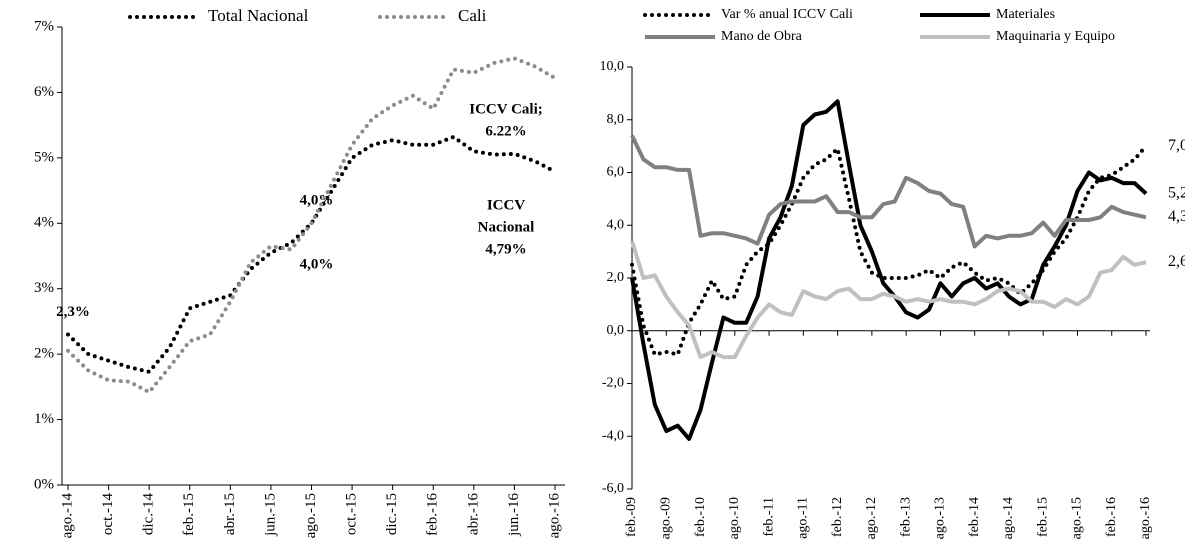 This screenshot has height=555, width=1185. Describe the element at coordinates (616, 330) in the screenshot. I see `y-tick-label: 0,0` at that location.